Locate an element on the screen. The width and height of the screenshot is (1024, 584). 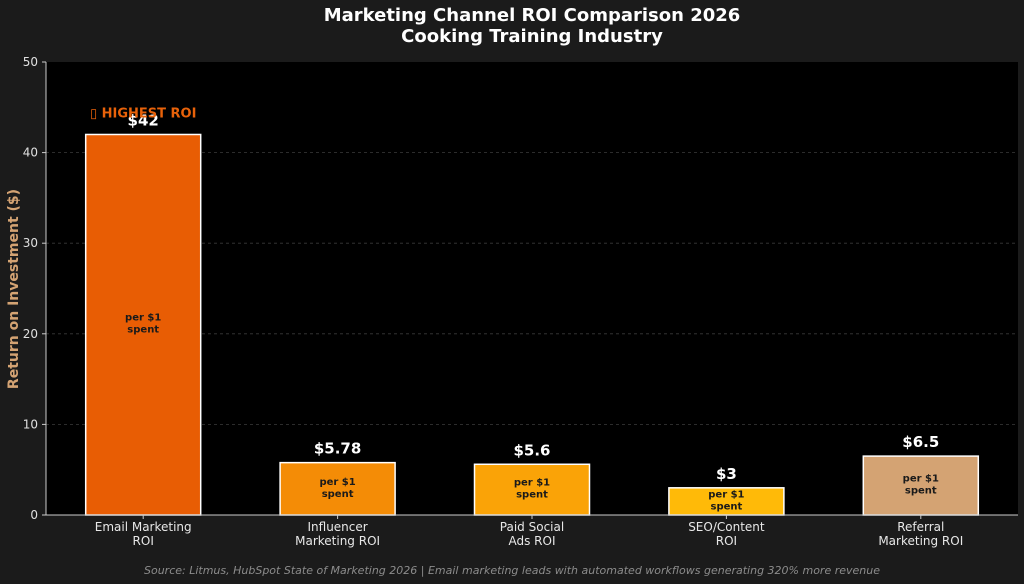
inner-label-0-0: per $1 is located at coordinates (143, 318).